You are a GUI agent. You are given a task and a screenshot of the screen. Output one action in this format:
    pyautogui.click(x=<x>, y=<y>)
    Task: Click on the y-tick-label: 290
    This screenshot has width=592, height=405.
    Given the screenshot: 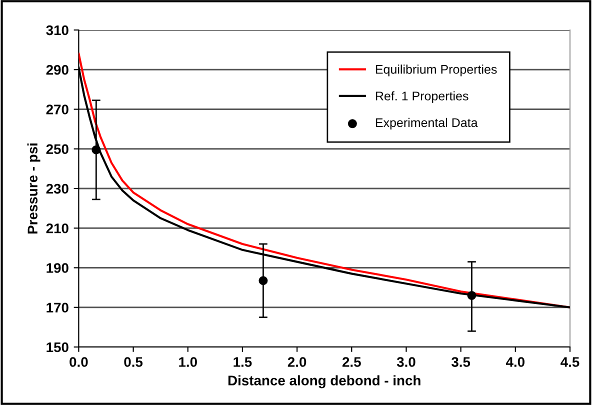 What is the action you would take?
    pyautogui.click(x=57, y=69)
    